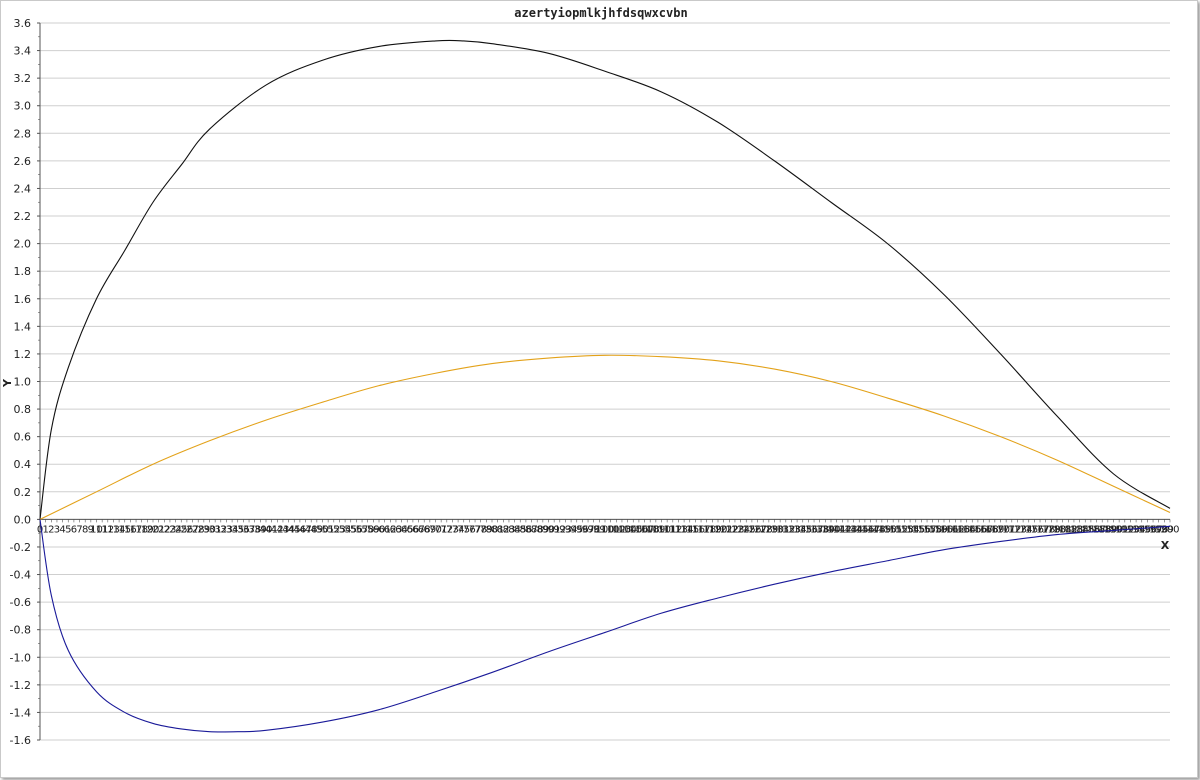  What do you see at coordinates (283, 529) in the screenshot?
I see `x-tick-label: 43` at bounding box center [283, 529].